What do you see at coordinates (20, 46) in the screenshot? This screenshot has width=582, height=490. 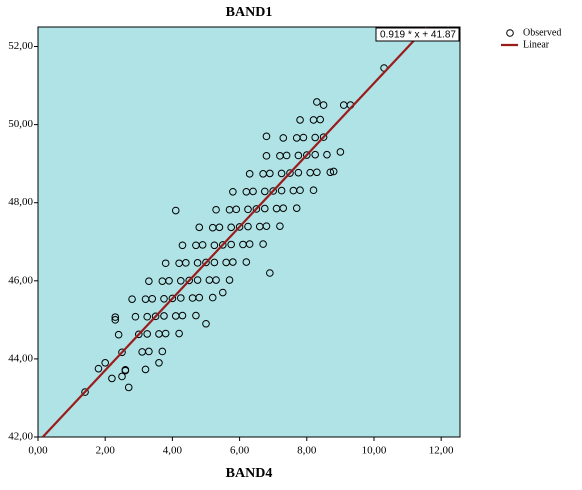 I see `y-tick-label: 52,00` at bounding box center [20, 46].